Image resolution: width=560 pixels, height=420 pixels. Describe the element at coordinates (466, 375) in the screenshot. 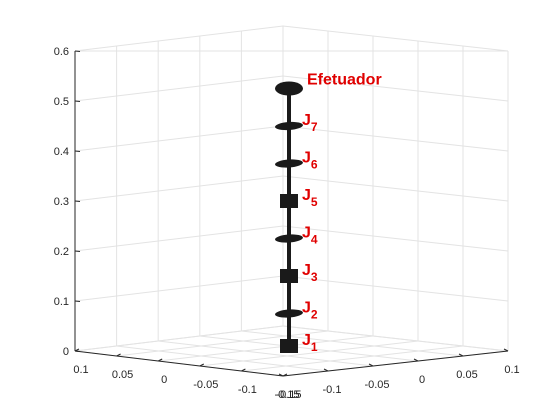

I see `y-tick-label: 0.05` at that location.